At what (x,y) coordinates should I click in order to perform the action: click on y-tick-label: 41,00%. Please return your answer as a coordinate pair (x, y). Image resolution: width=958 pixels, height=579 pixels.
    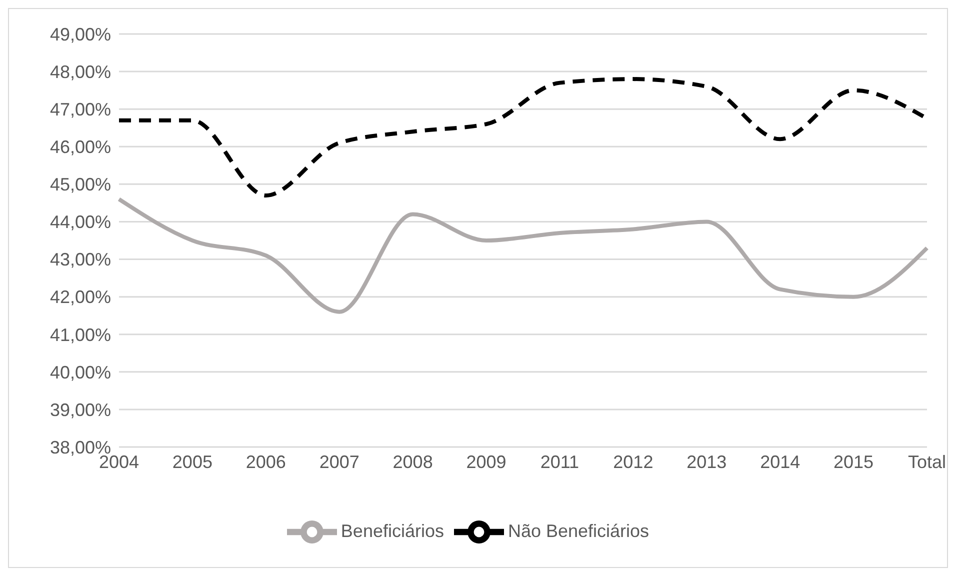
    Looking at the image, I should click on (80, 334).